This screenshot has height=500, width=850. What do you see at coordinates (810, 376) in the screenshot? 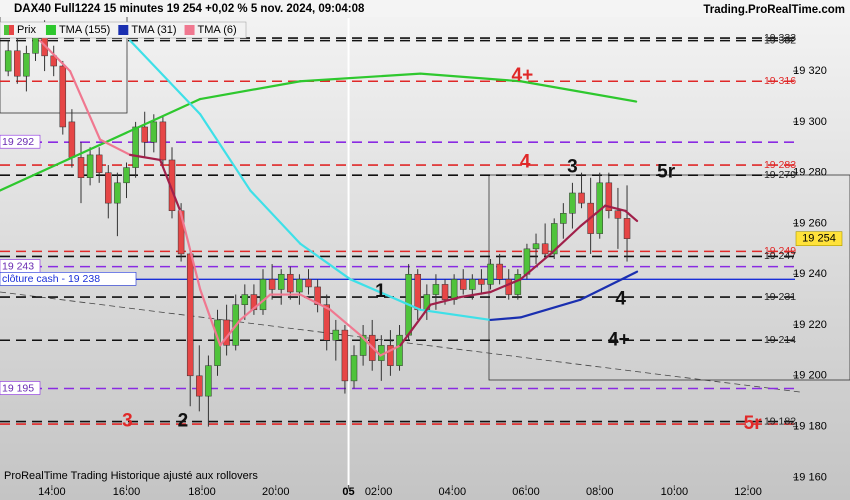
I see `y-tick-label: 19 200` at bounding box center [810, 376].